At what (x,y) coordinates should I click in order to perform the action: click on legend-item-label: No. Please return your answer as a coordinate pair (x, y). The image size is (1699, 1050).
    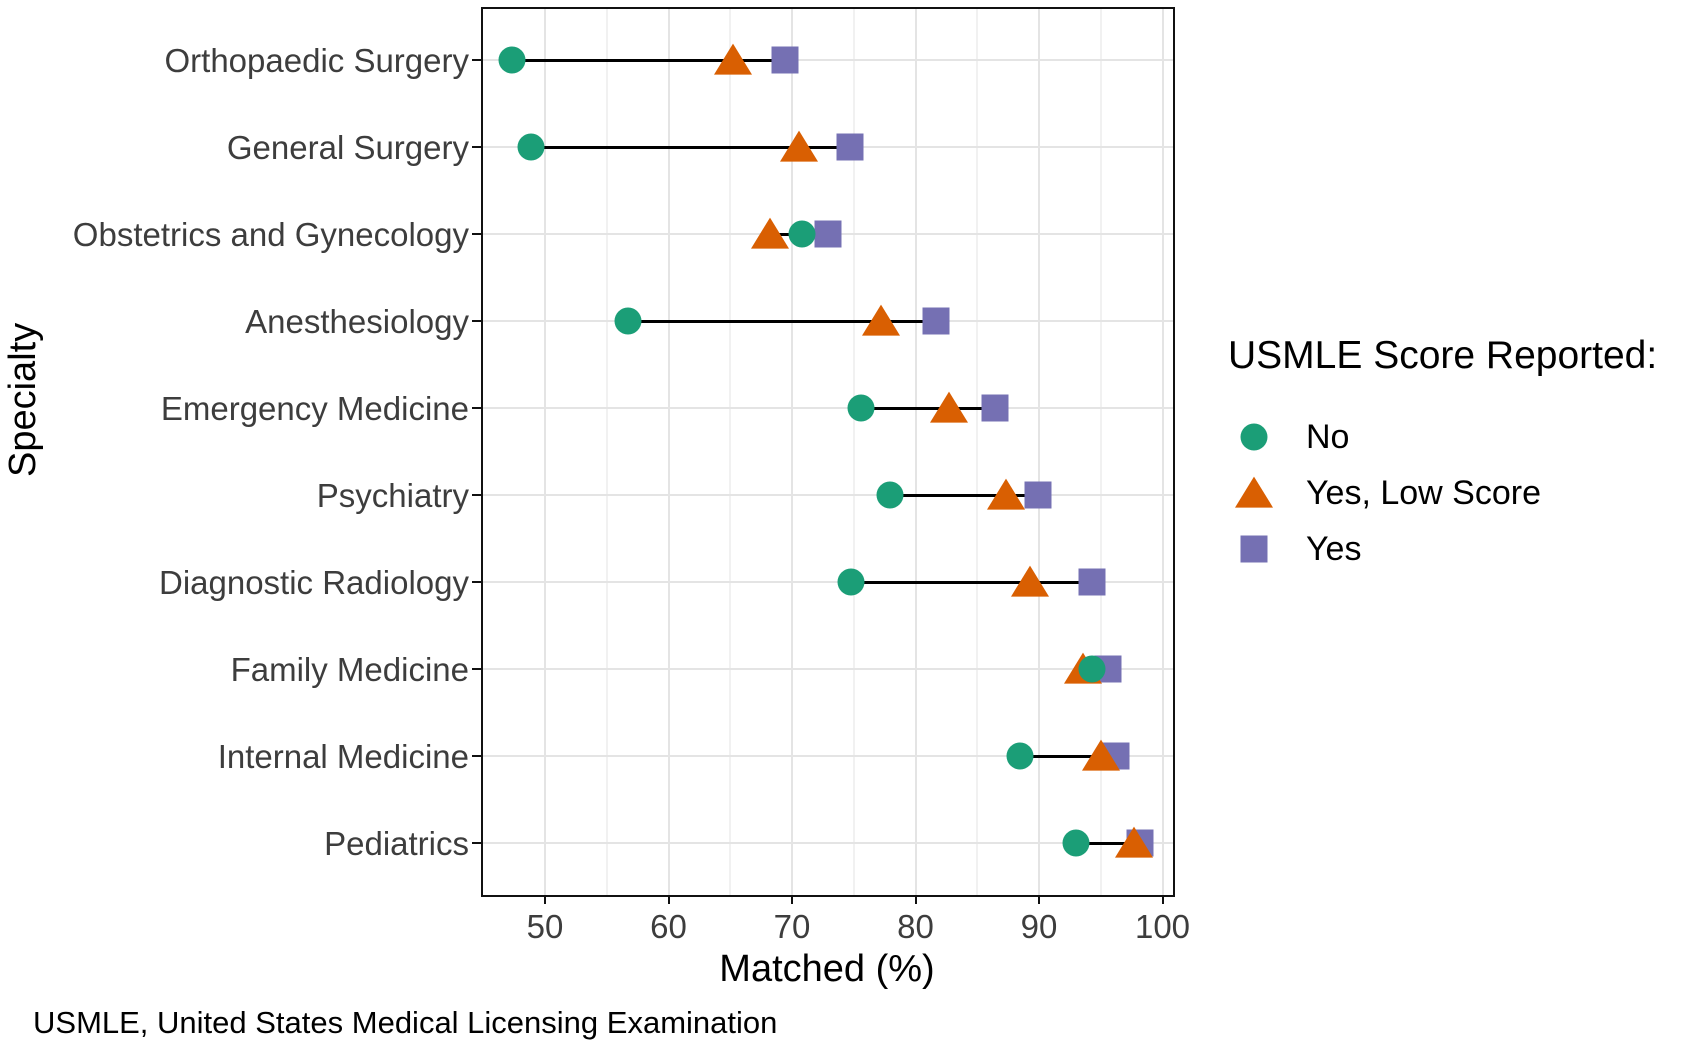
    Looking at the image, I should click on (1328, 437).